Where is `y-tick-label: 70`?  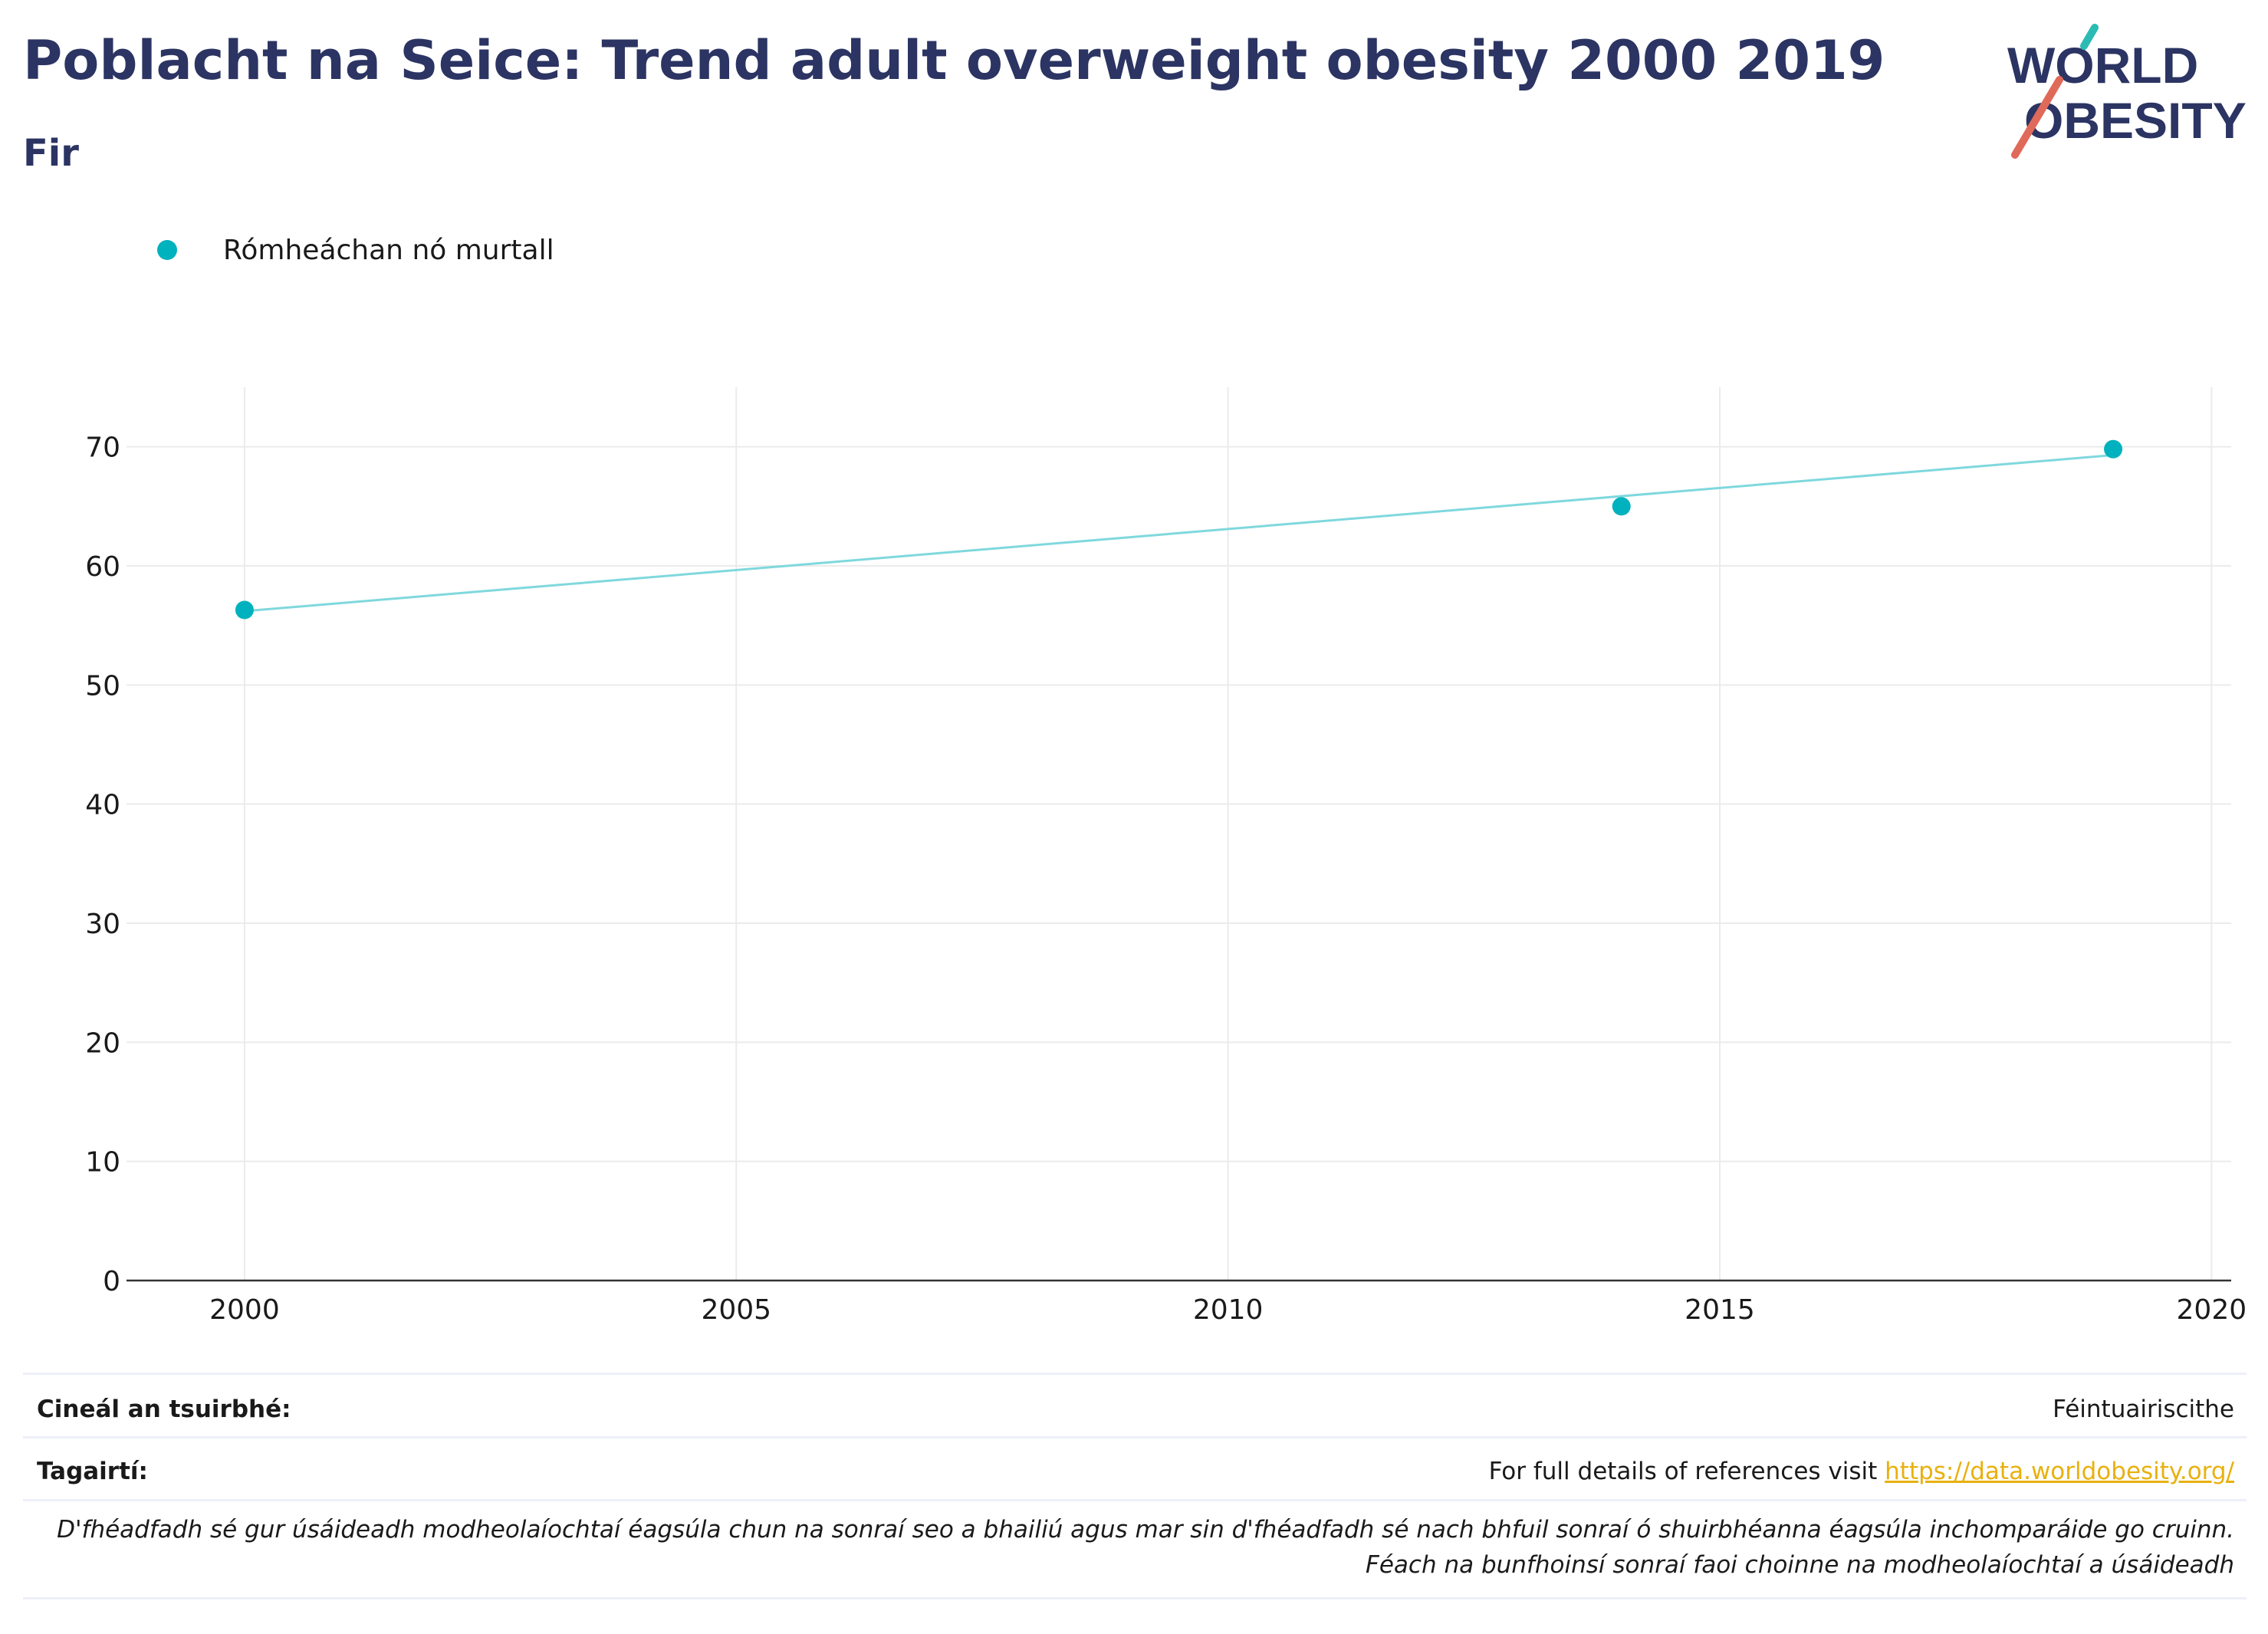
y-tick-label: 70 is located at coordinates (102, 448).